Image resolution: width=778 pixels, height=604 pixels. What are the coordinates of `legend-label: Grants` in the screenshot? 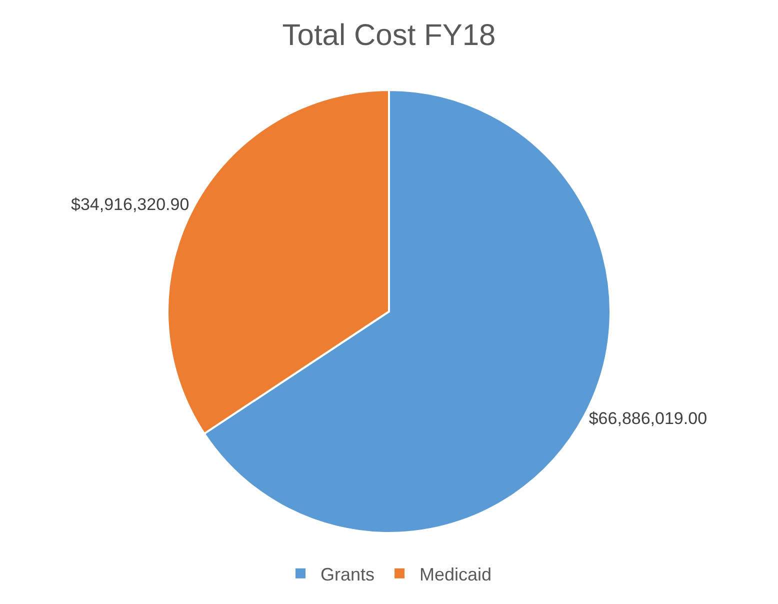 It's located at (347, 574).